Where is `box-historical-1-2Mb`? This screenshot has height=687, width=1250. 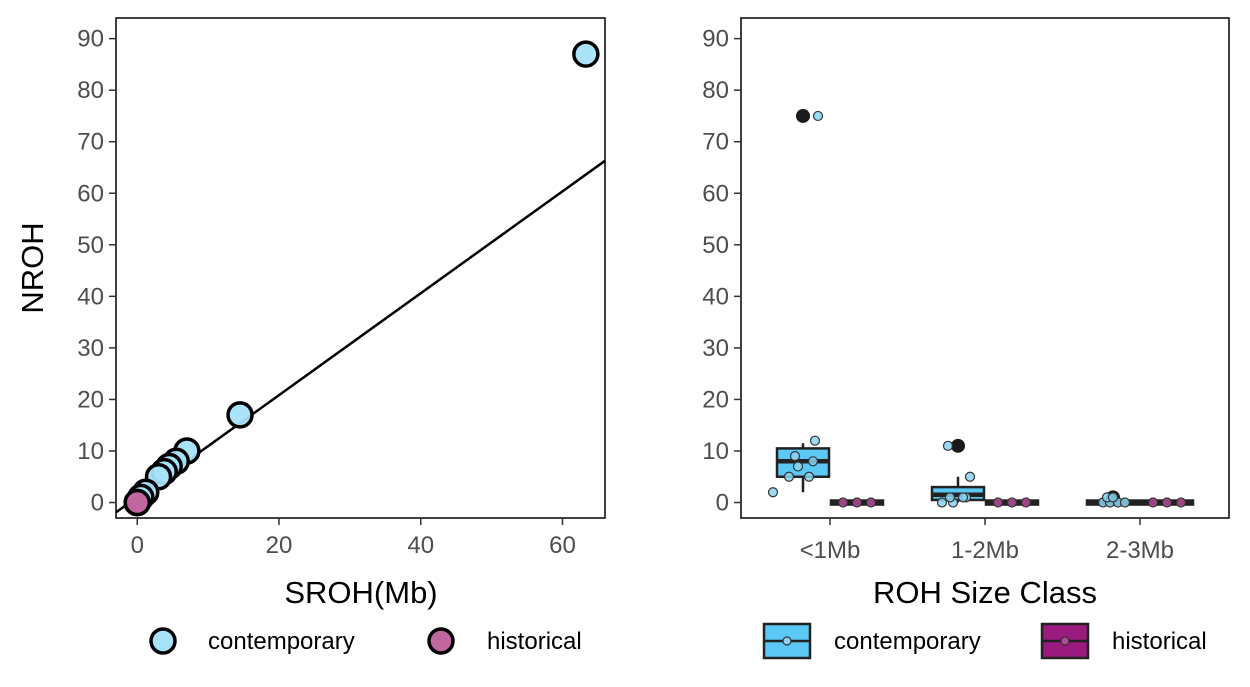
box-historical-1-2Mb is located at coordinates (1012, 502).